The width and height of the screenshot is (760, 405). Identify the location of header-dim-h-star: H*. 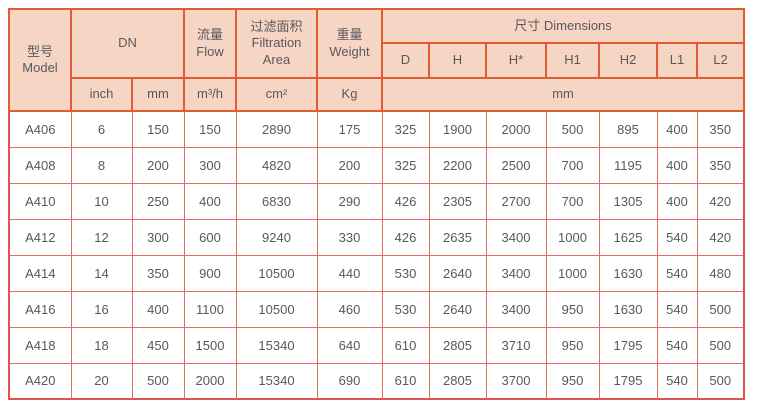
(516, 60).